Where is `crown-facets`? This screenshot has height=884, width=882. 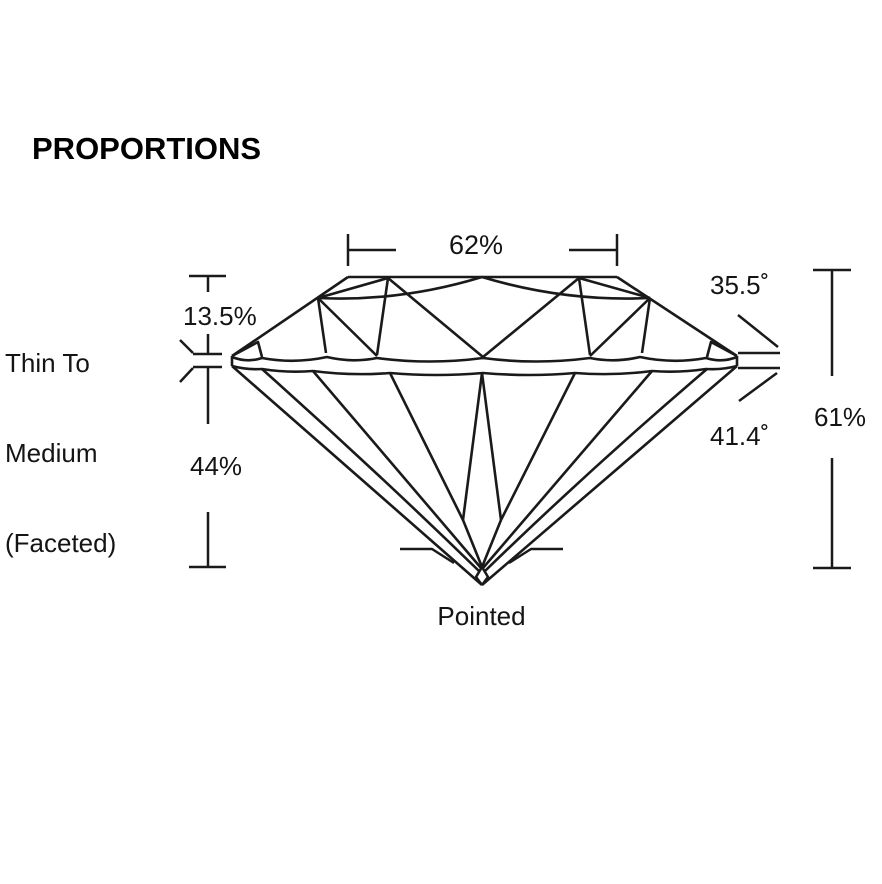
crown-facets is located at coordinates (484, 317).